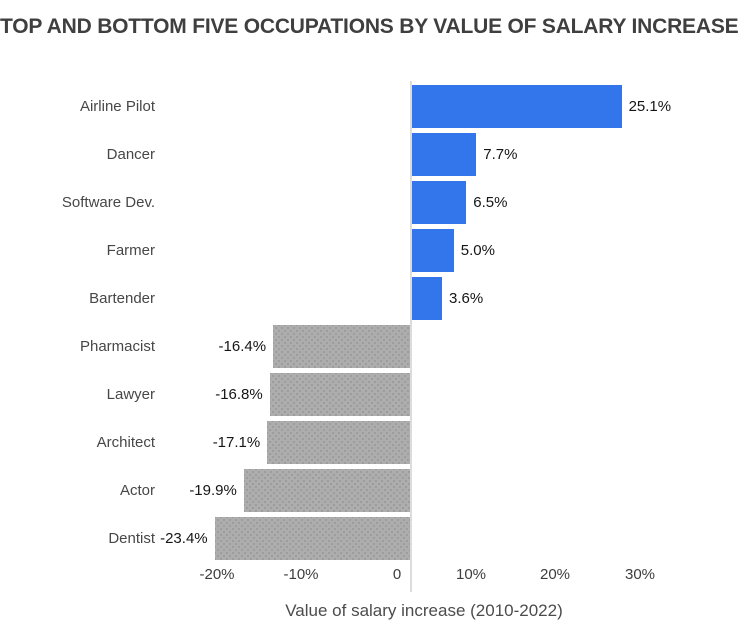  I want to click on x-tick-label: 0, so click(397, 574).